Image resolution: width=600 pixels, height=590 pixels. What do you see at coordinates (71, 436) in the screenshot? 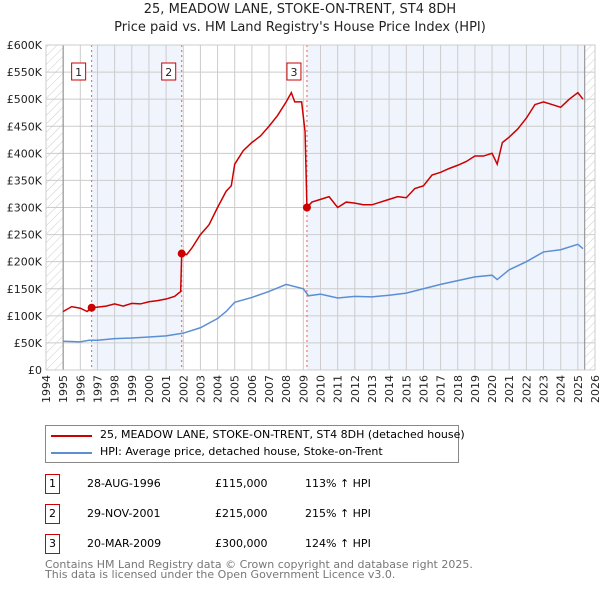
I see `legend-swatch-red` at bounding box center [71, 436].